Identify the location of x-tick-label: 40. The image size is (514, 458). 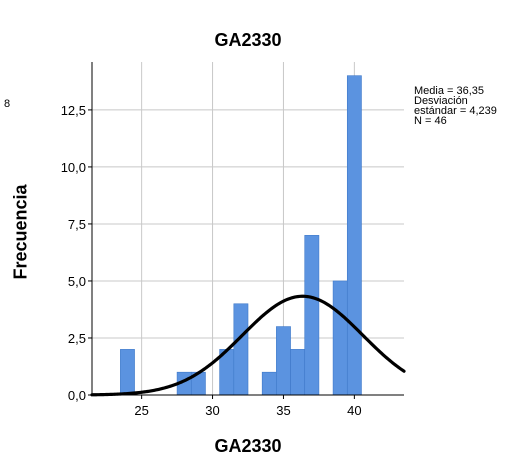
(354, 410).